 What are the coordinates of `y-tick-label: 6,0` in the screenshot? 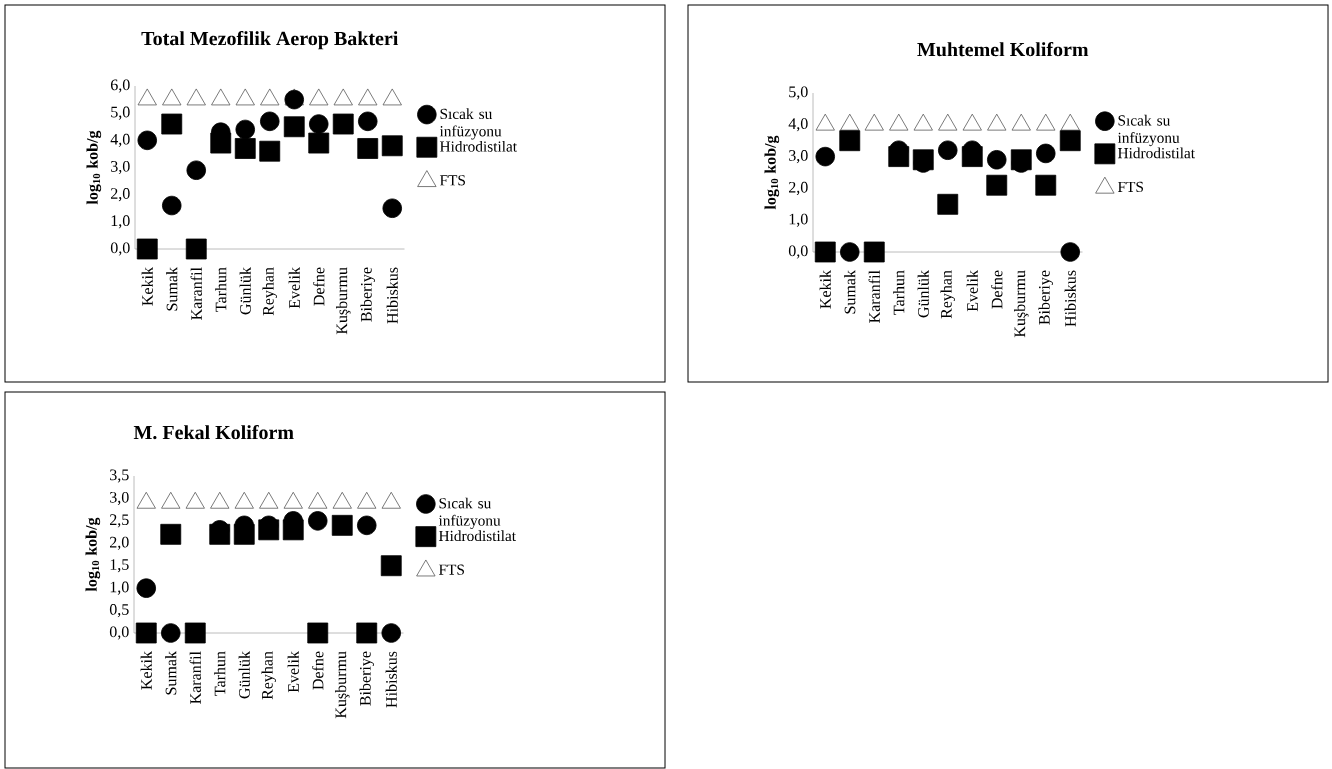 It's located at (120, 86).